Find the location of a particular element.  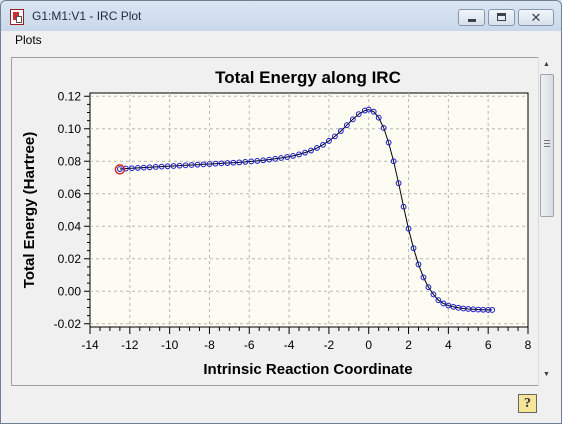

document-icon is located at coordinates (17, 17).